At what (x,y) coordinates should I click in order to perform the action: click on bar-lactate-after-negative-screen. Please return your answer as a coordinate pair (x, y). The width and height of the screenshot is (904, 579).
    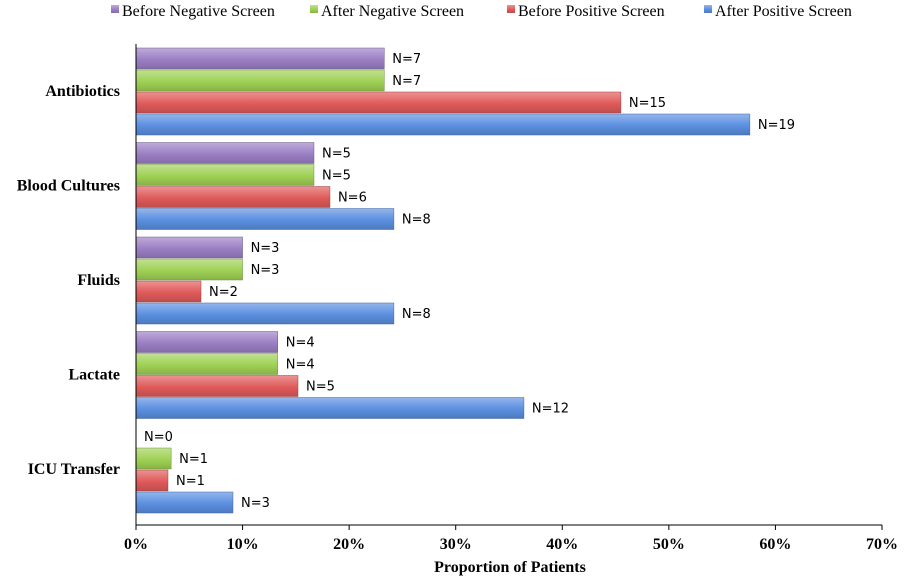
    Looking at the image, I should click on (206, 364).